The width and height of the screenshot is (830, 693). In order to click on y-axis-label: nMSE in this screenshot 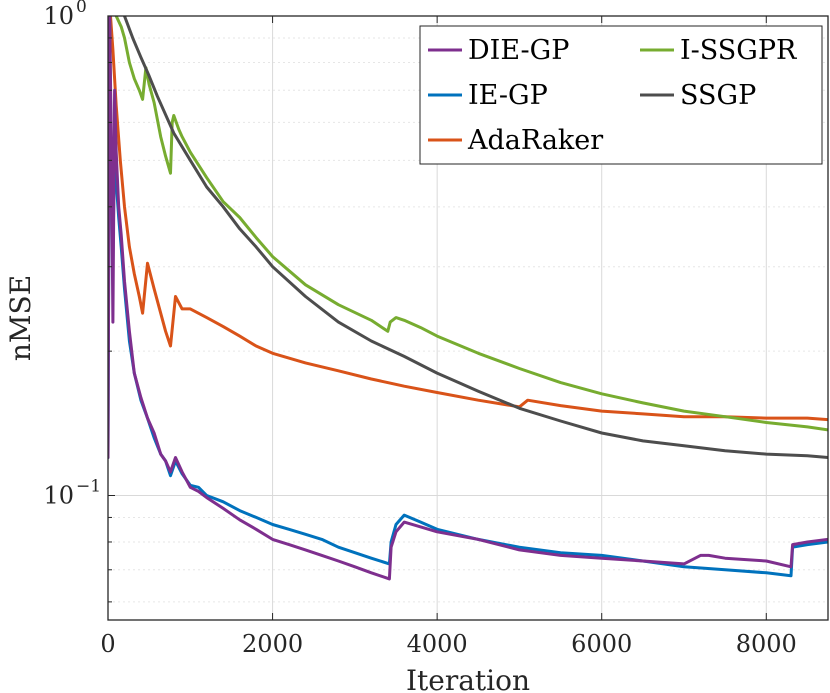, I will do `click(20, 318)`.